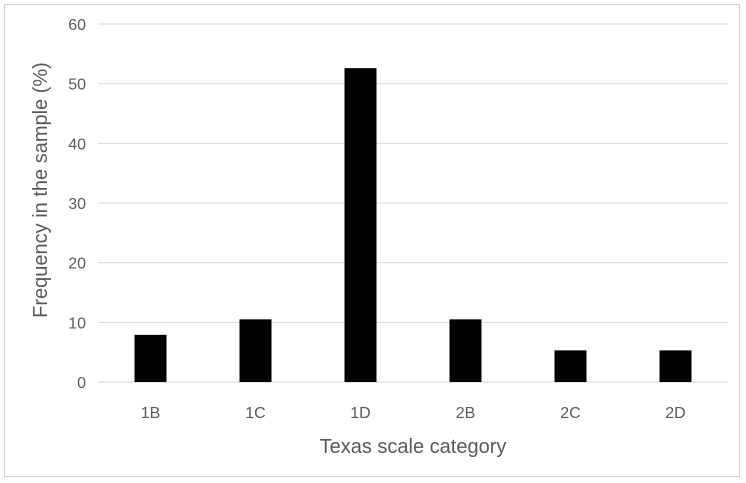 The width and height of the screenshot is (746, 483). What do you see at coordinates (570, 413) in the screenshot?
I see `x-tick-label: 2C` at bounding box center [570, 413].